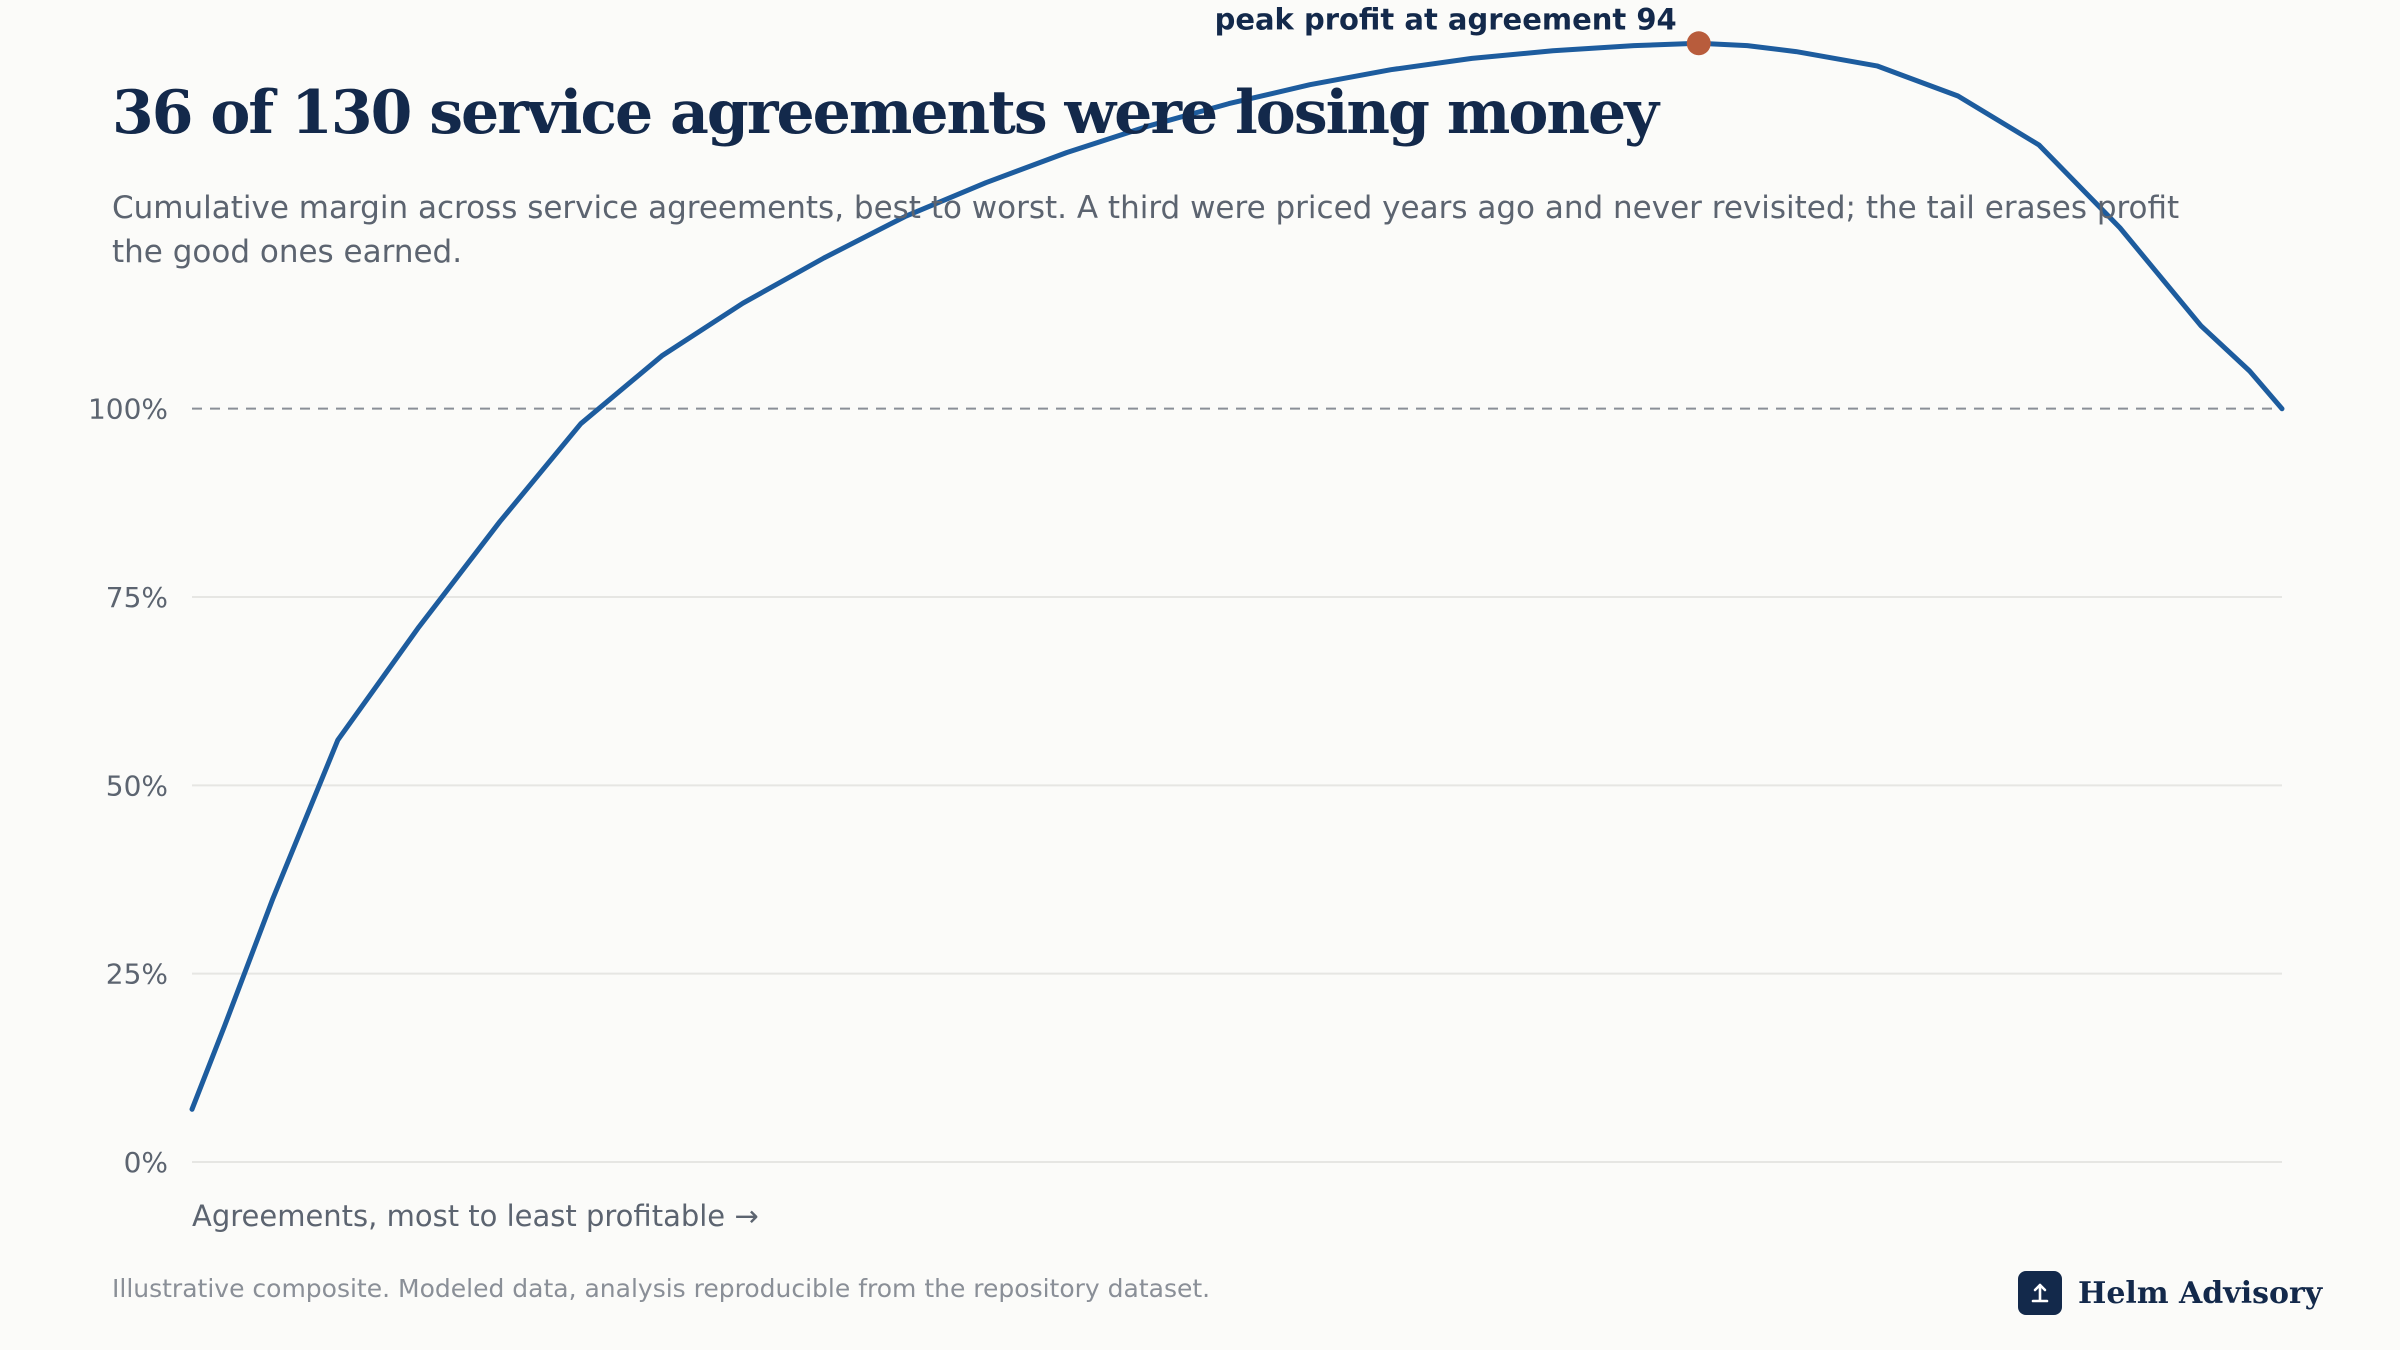 The height and width of the screenshot is (1350, 2400). Describe the element at coordinates (1698, 43) in the screenshot. I see `peak-marker` at that location.